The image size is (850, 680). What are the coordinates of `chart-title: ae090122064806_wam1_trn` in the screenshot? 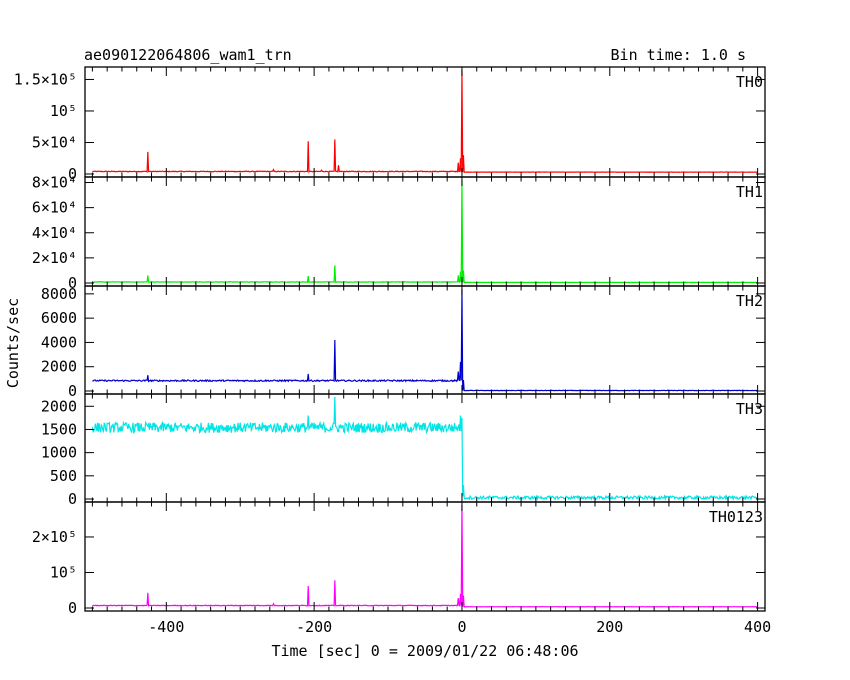 It's located at (188, 55).